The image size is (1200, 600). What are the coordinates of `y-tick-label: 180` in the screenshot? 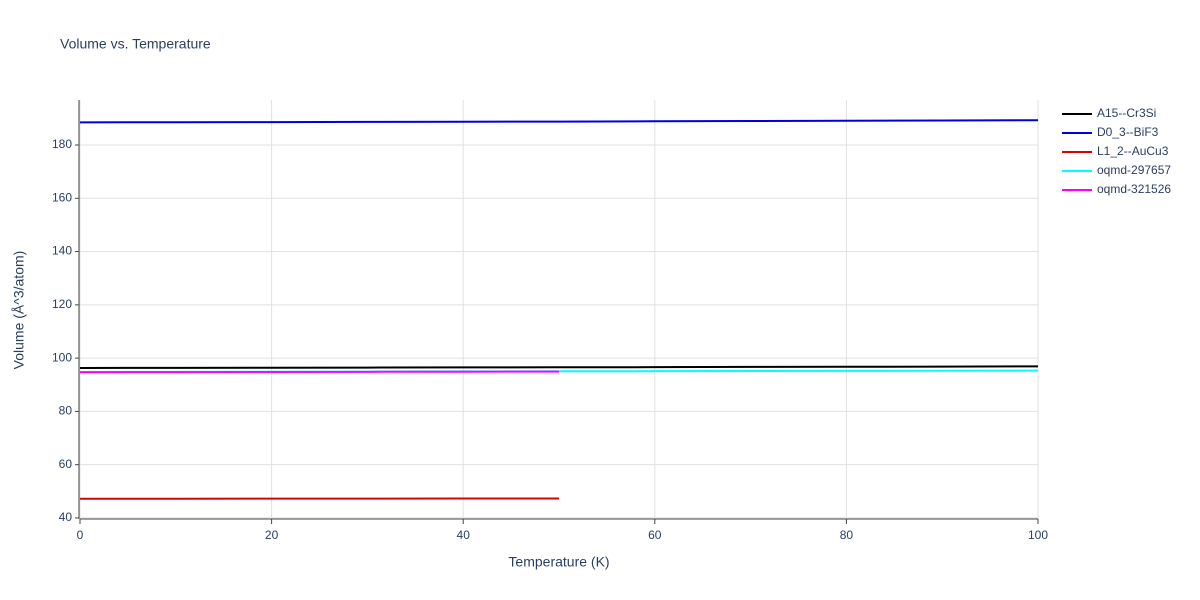 It's located at (62, 144).